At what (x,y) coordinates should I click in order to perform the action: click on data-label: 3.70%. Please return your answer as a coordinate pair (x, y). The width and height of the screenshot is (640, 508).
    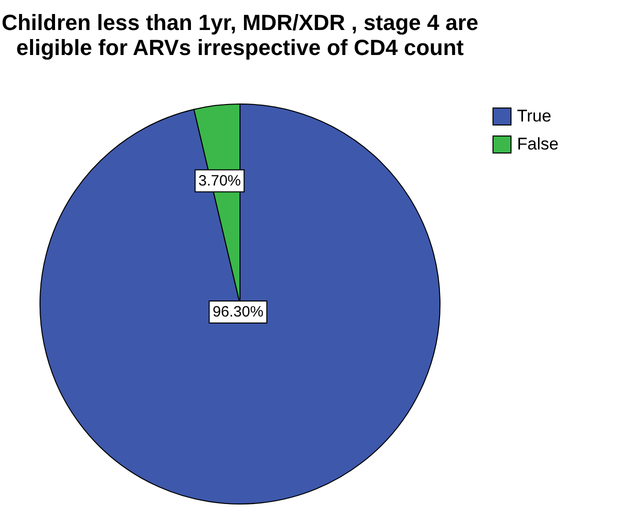
    Looking at the image, I should click on (219, 181).